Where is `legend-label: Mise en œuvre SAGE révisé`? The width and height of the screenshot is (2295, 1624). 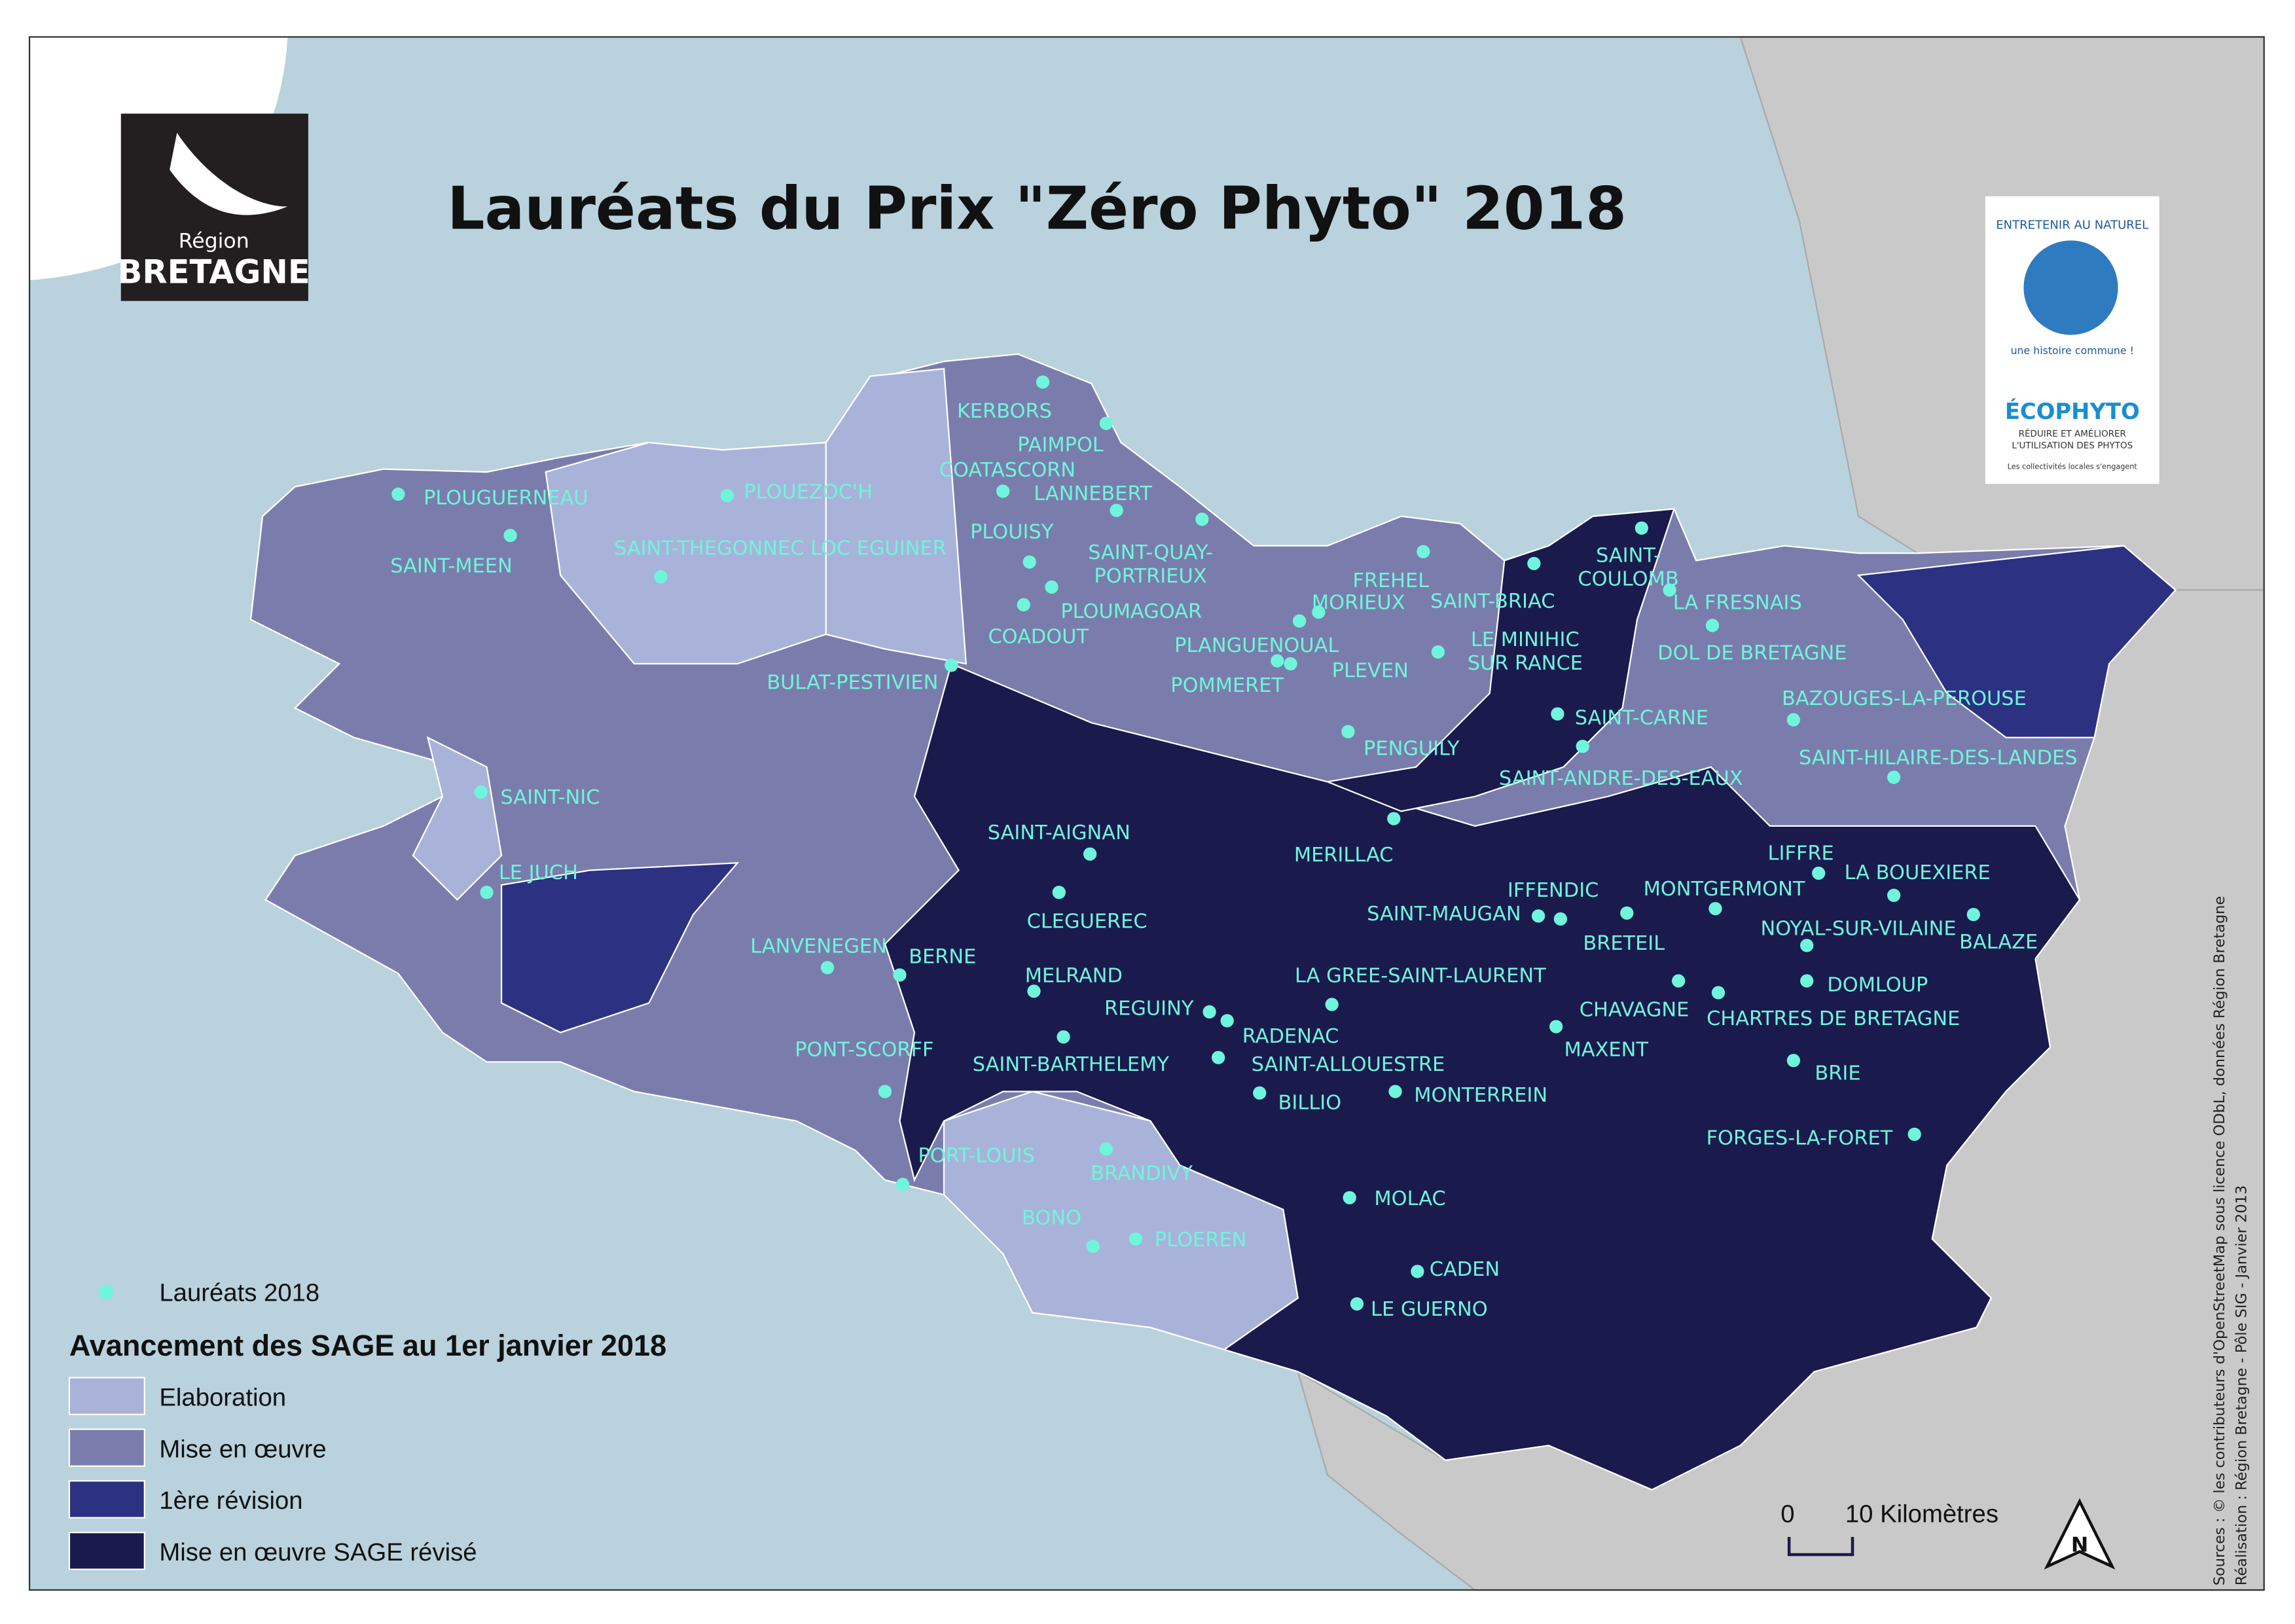 legend-label: Mise en œuvre SAGE révisé is located at coordinates (318, 1552).